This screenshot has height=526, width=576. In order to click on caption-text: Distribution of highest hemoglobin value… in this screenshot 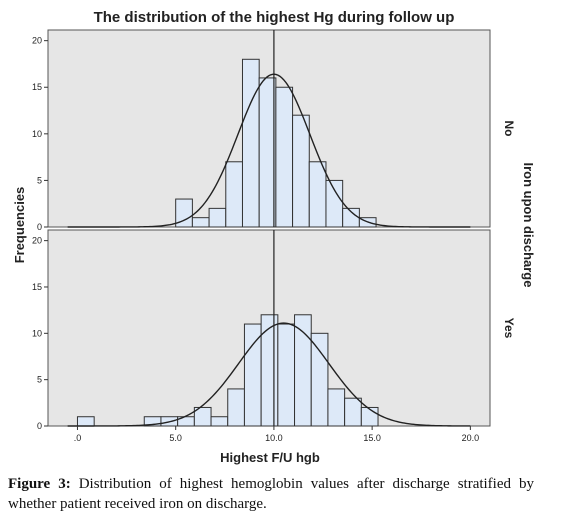, I will do `click(271, 494)`.